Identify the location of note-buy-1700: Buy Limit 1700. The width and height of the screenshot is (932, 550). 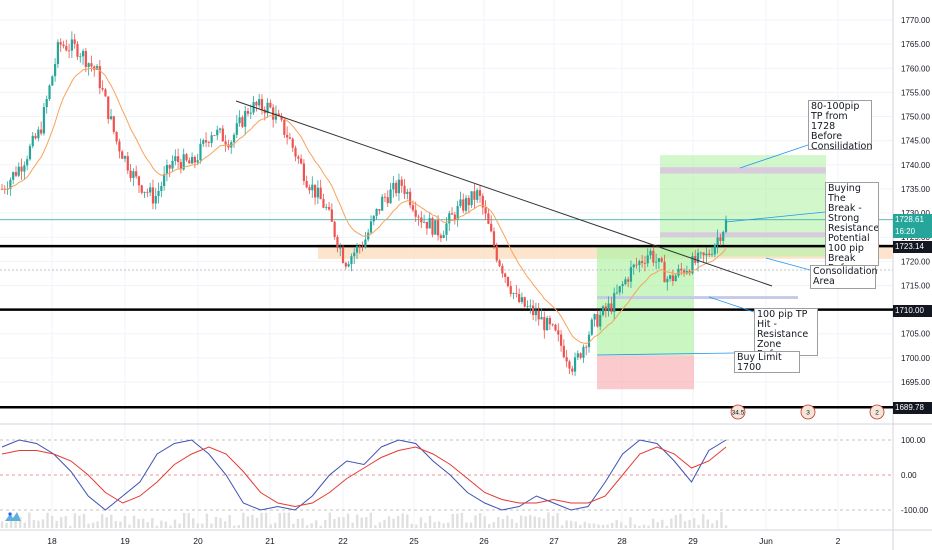
(767, 362).